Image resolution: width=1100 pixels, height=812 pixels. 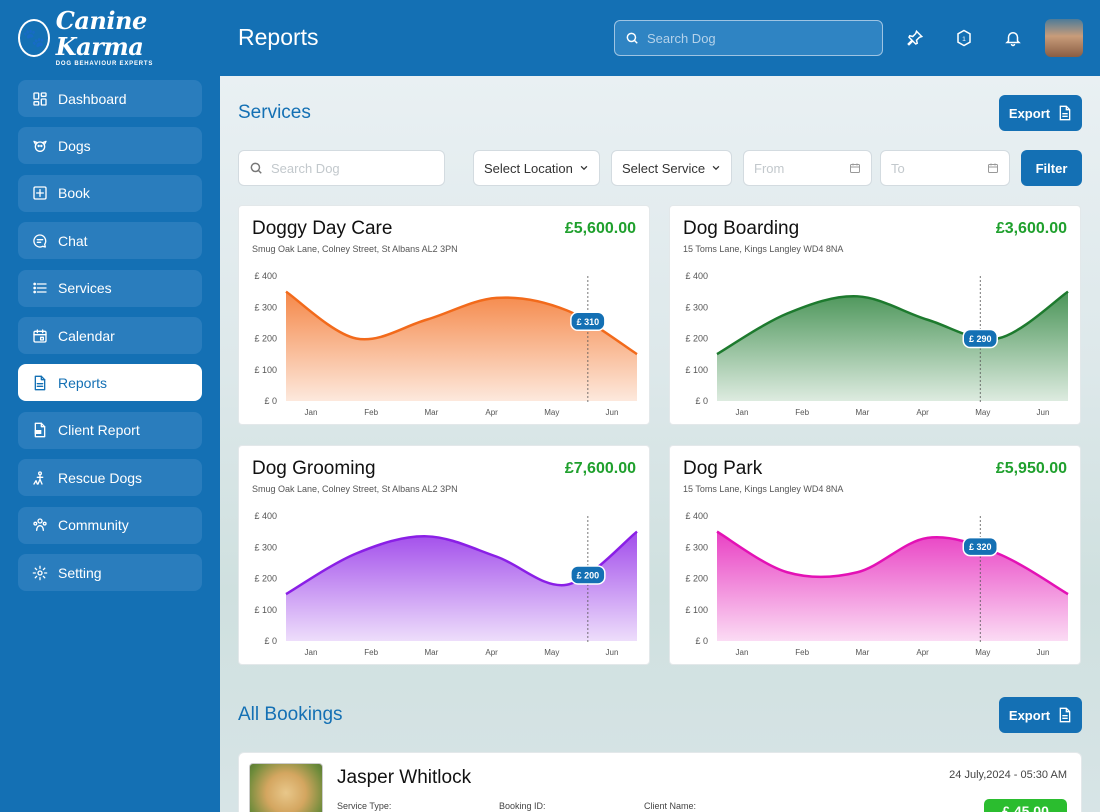 I want to click on chevron-down-icon, so click(x=716, y=168).